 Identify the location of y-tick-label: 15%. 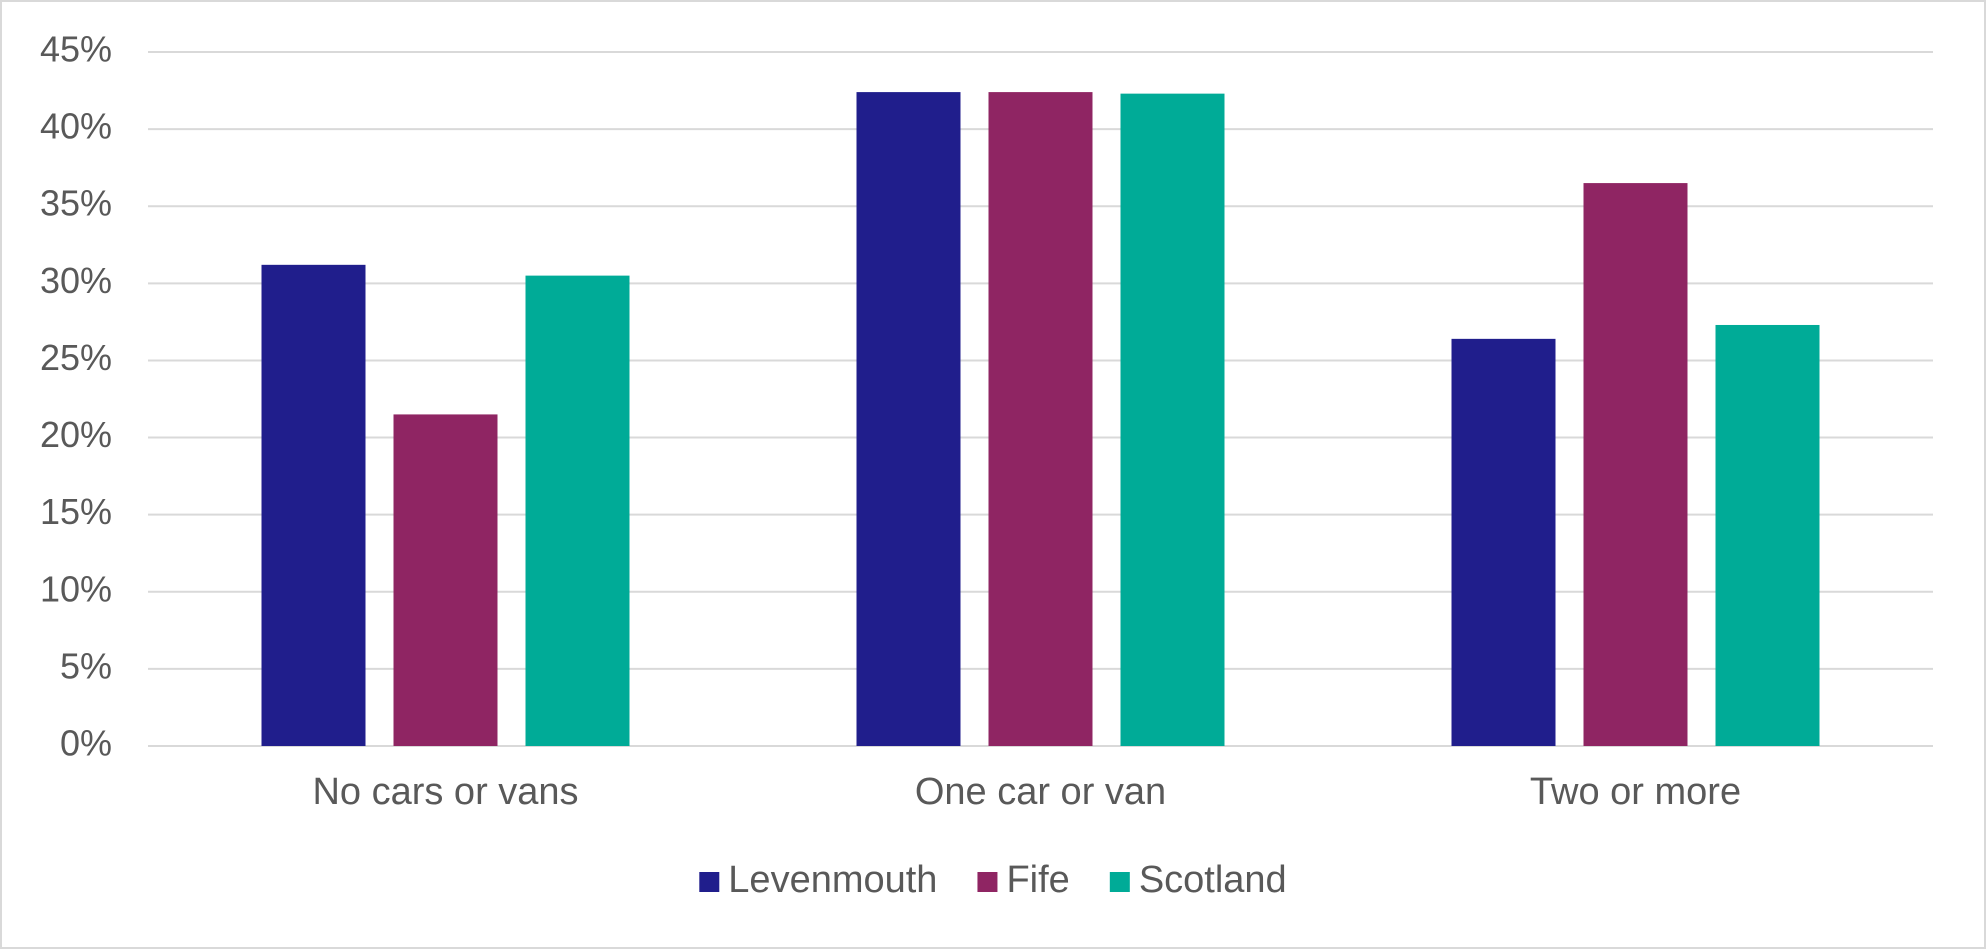
(76, 511).